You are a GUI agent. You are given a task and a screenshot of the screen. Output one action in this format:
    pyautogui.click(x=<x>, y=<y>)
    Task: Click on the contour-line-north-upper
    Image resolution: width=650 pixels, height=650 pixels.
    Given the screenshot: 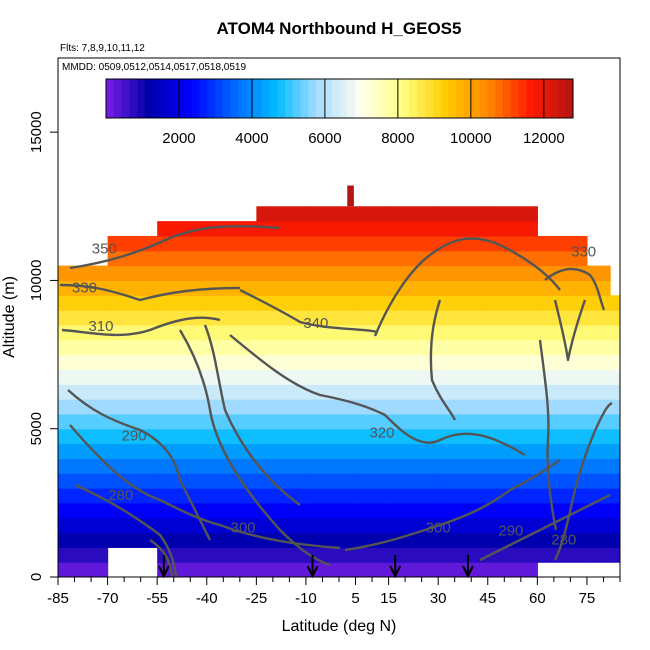 What is the action you would take?
    pyautogui.click(x=575, y=289)
    